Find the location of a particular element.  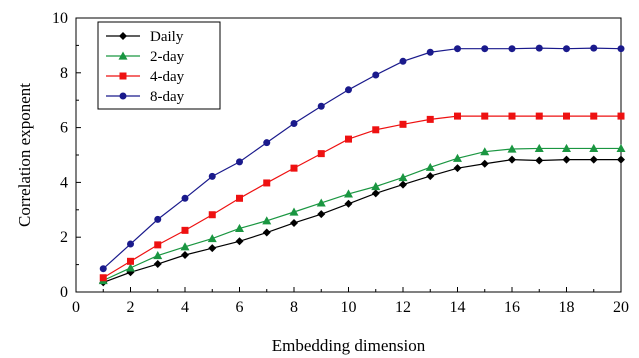

x-tick-label: 10 is located at coordinates (349, 307).